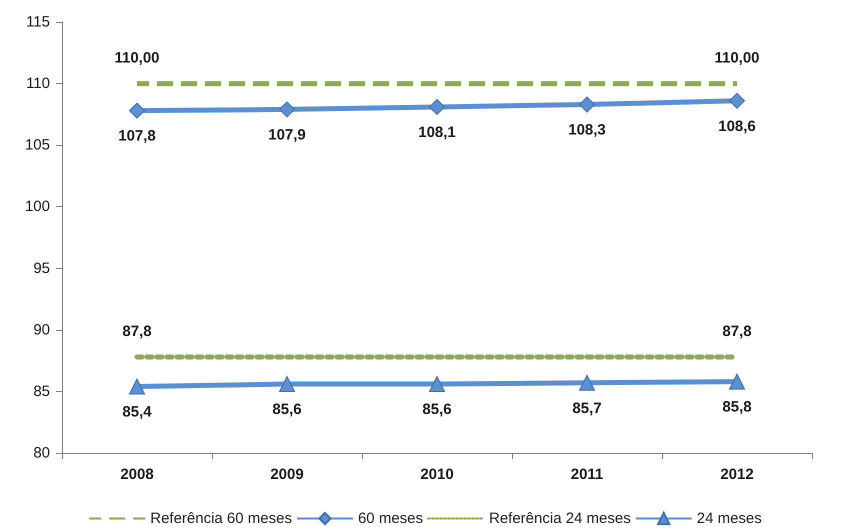 Image resolution: width=850 pixels, height=531 pixels. Describe the element at coordinates (737, 407) in the screenshot. I see `data-label: 85,8` at that location.